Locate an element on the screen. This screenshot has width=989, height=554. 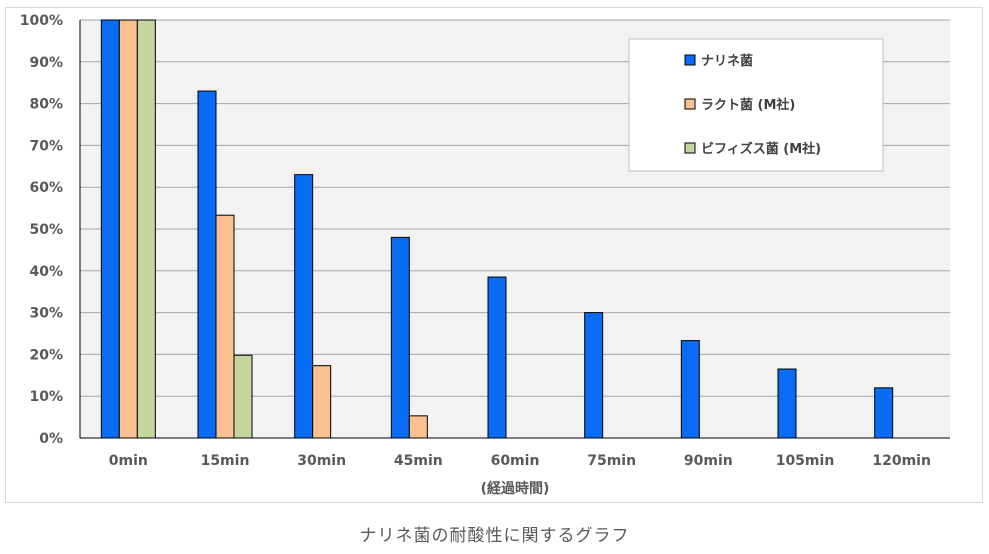
y-tick-label: 40% is located at coordinates (46, 272).